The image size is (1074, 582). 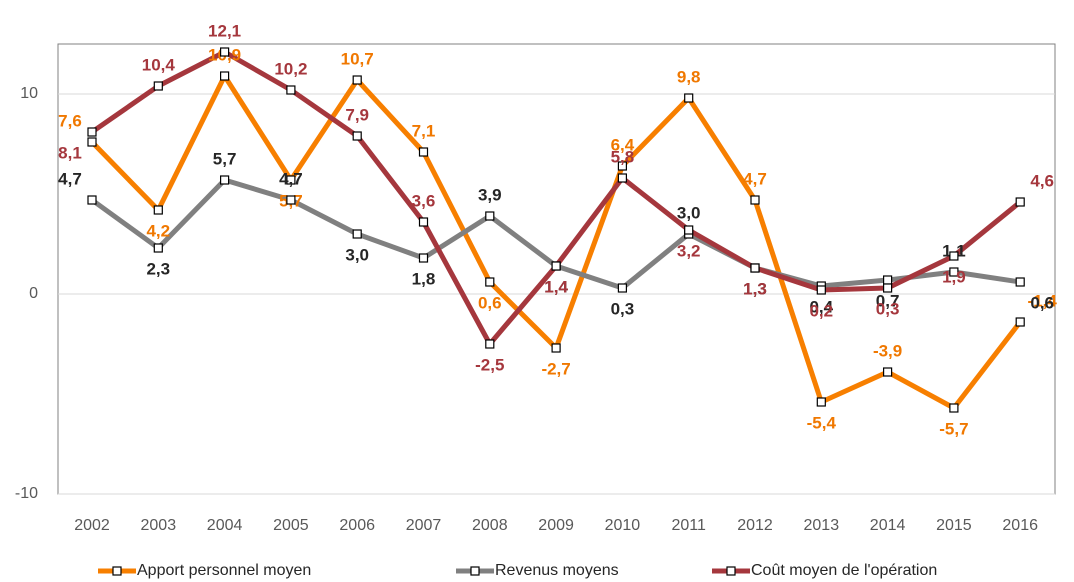 What do you see at coordinates (291, 525) in the screenshot?
I see `x-tick-label: 2005` at bounding box center [291, 525].